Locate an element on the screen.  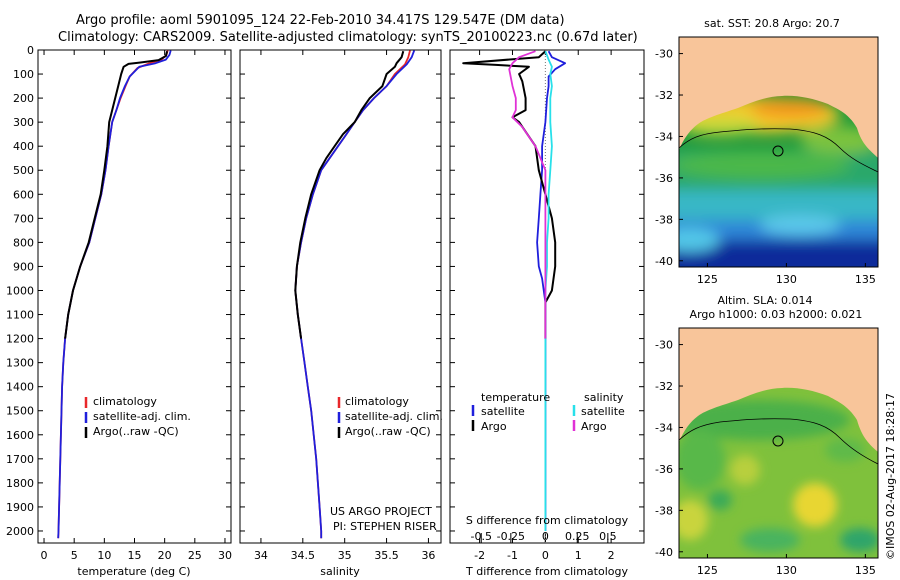
pi-annotation: PI: STEPHEN RISER is located at coordinates (385, 526).